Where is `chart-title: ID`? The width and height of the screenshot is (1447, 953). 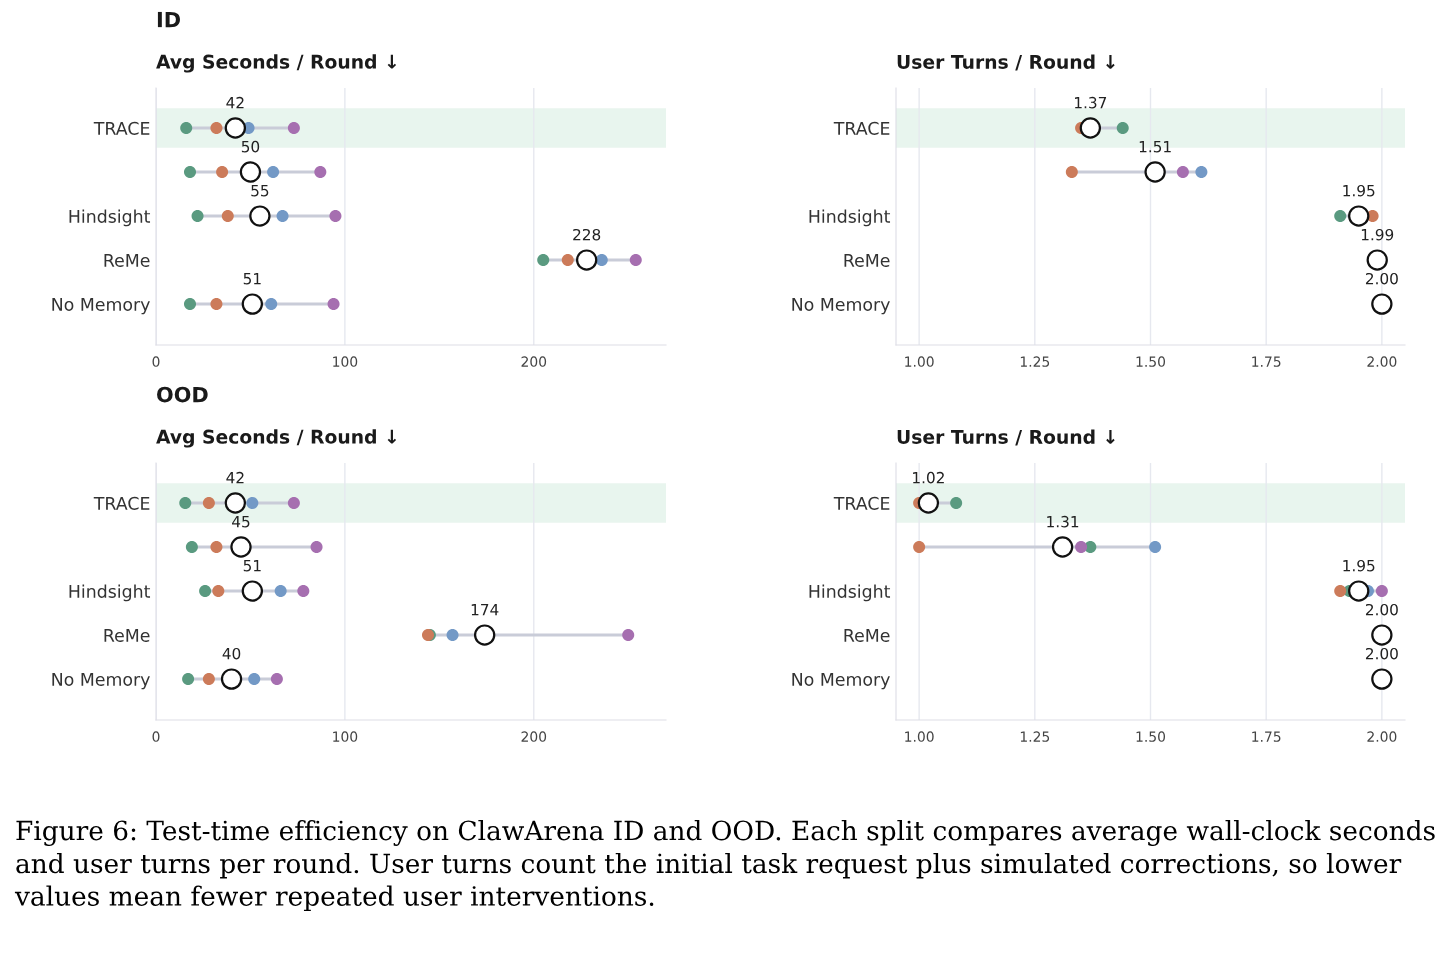 chart-title: ID is located at coordinates (168, 19).